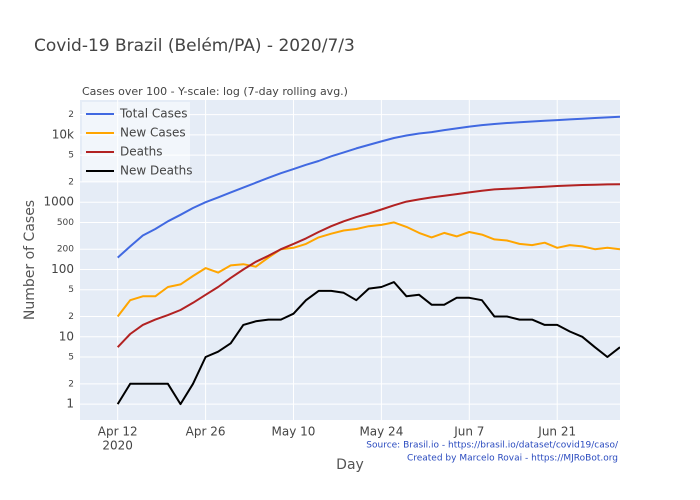 The width and height of the screenshot is (700, 500). Describe the element at coordinates (294, 432) in the screenshot. I see `x-tick-label: May 10` at that location.